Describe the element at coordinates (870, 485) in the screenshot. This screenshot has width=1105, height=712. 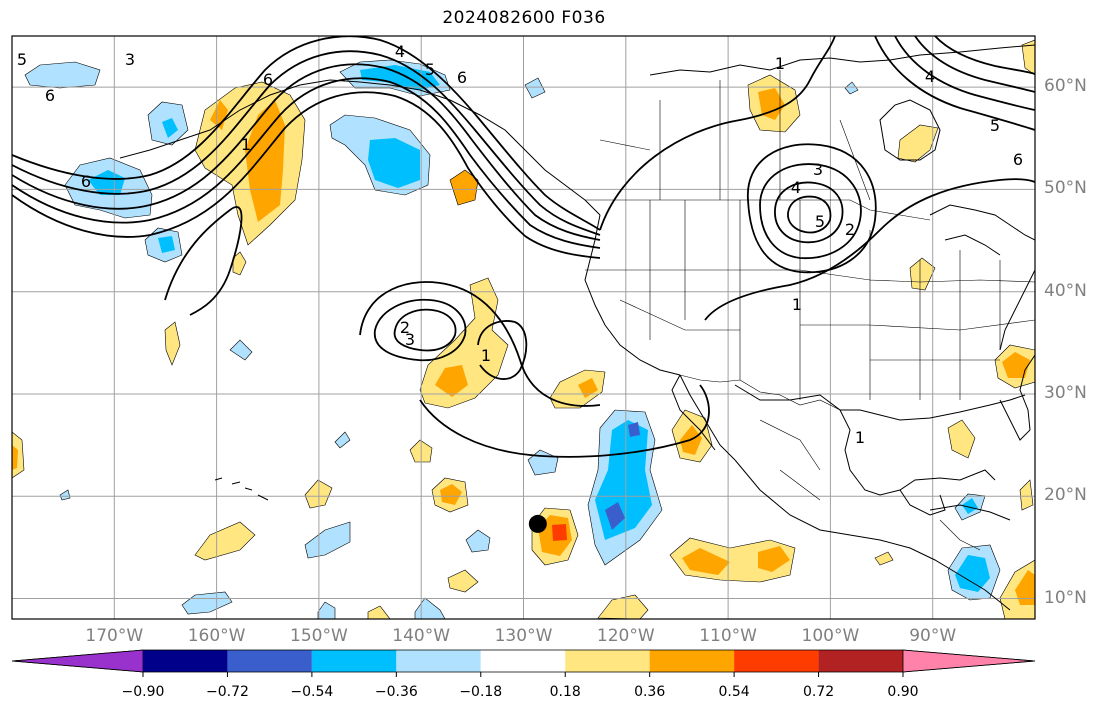
I see `mexico-states` at that location.